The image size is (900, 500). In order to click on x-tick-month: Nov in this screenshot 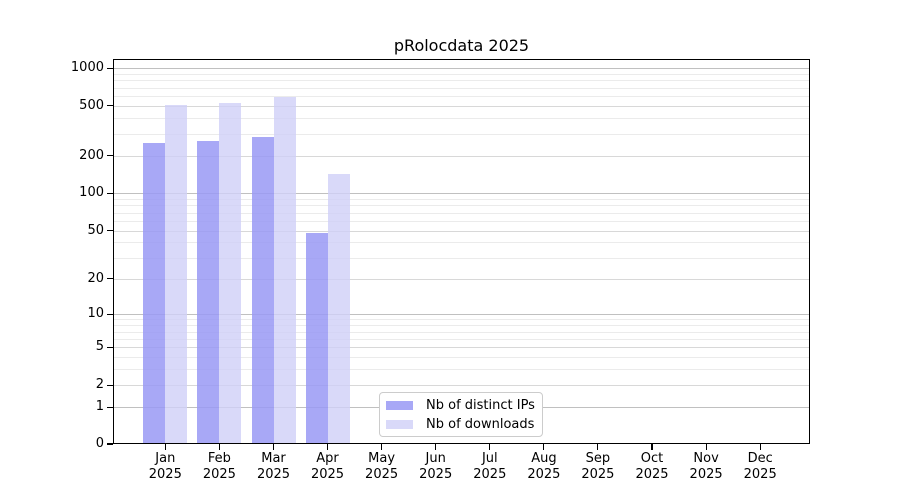, I will do `click(706, 458)`.